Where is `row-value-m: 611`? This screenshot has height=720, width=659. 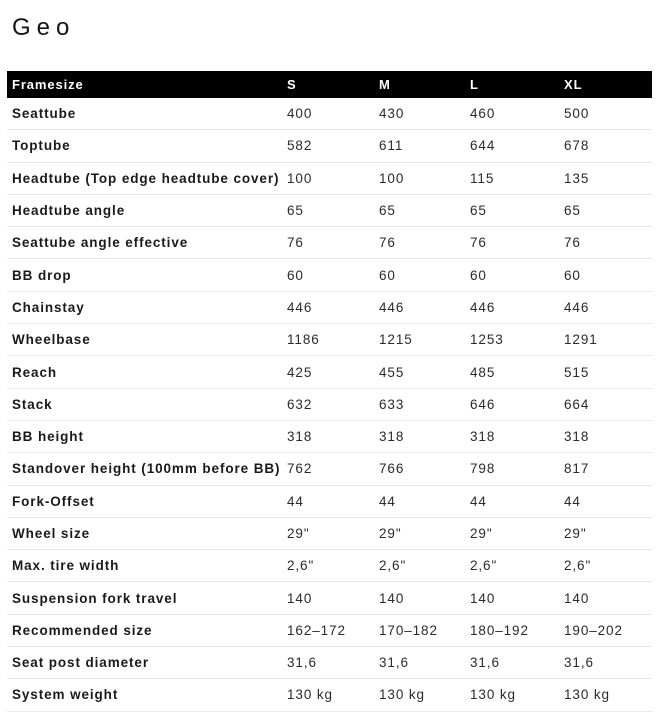
row-value-m: 611 is located at coordinates (391, 146).